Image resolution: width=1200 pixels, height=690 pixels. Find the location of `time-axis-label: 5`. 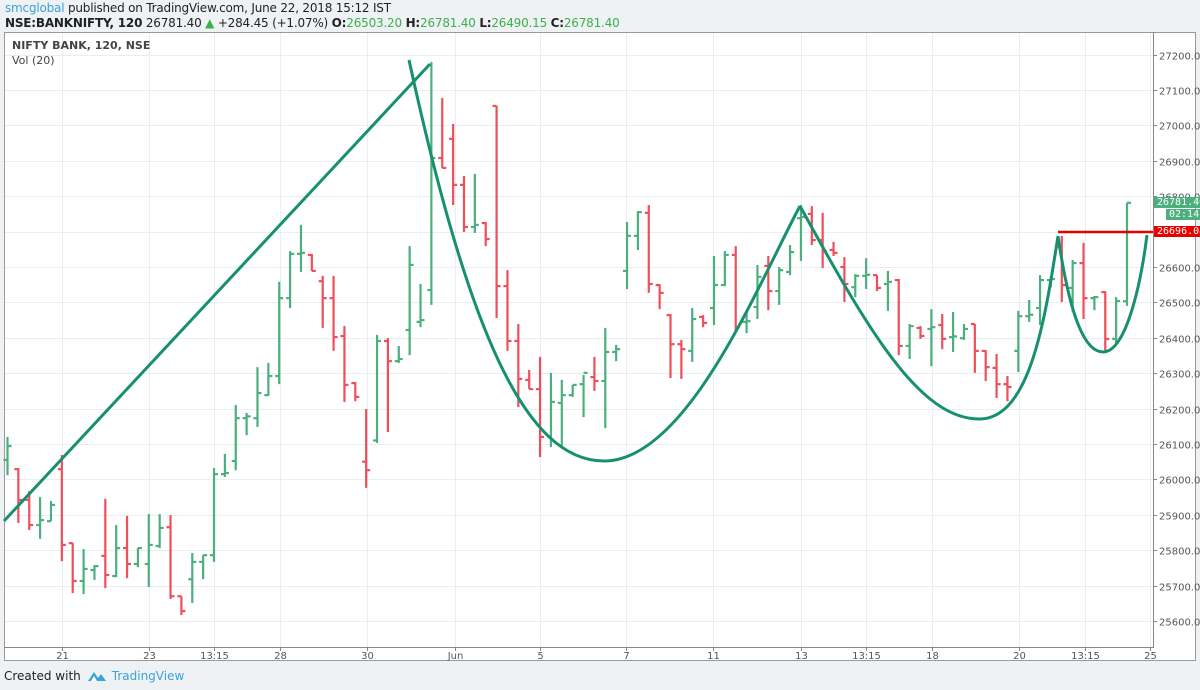

time-axis-label: 5 is located at coordinates (540, 656).